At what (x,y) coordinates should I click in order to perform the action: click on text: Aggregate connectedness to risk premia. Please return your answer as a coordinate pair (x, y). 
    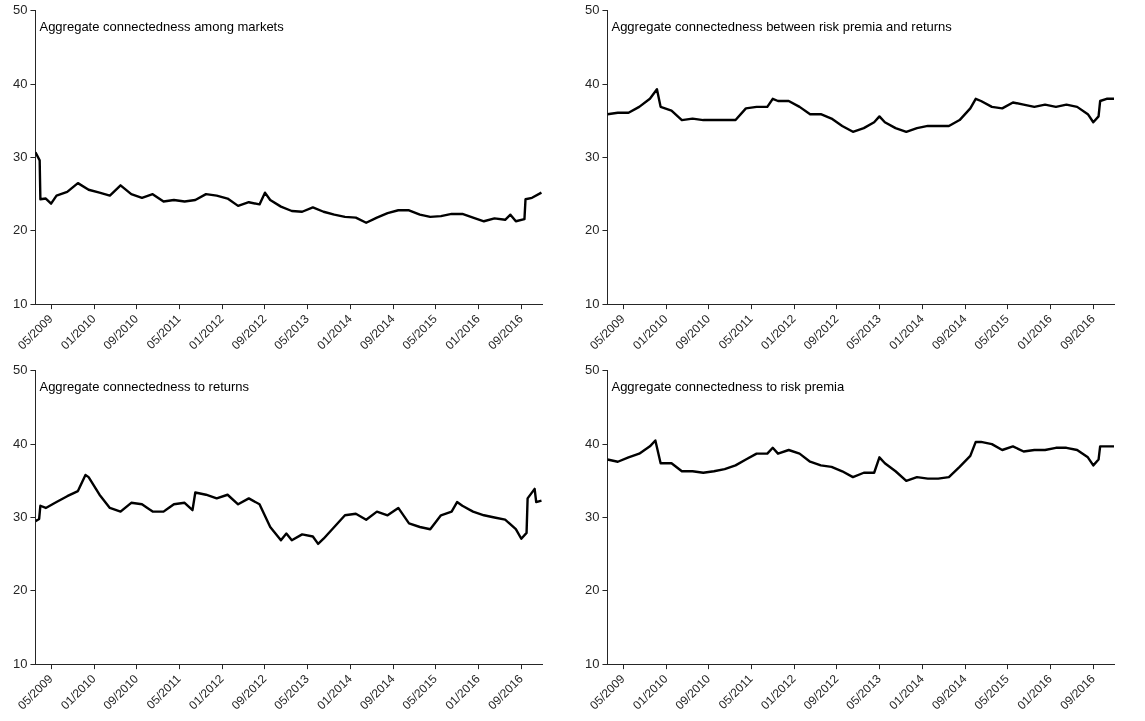
    Looking at the image, I should click on (728, 386).